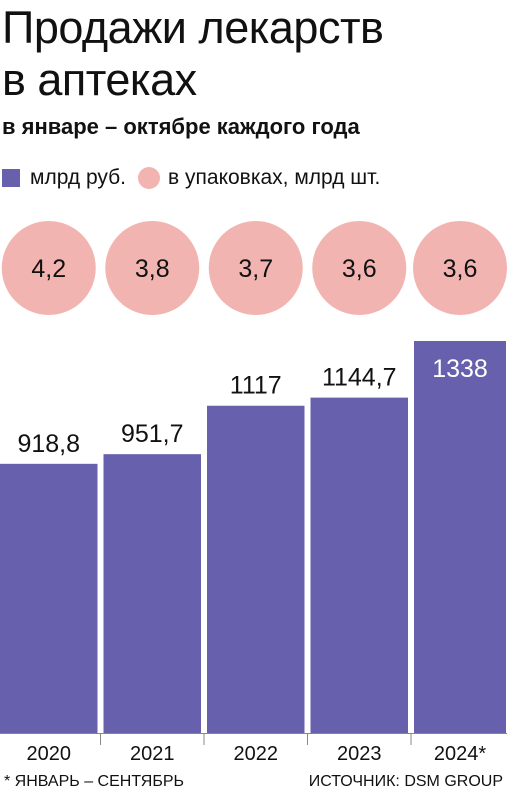 This screenshot has width=507, height=800. Describe the element at coordinates (359, 378) in the screenshot. I see `sales-value-label: 1144,7` at that location.